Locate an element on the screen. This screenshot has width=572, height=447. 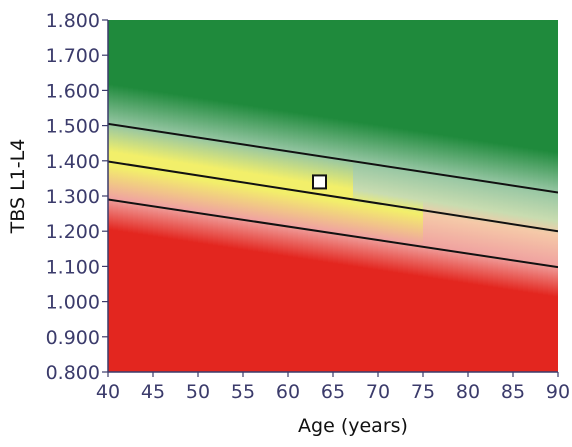
y-tick-label: 1.300 is located at coordinates (73, 197).